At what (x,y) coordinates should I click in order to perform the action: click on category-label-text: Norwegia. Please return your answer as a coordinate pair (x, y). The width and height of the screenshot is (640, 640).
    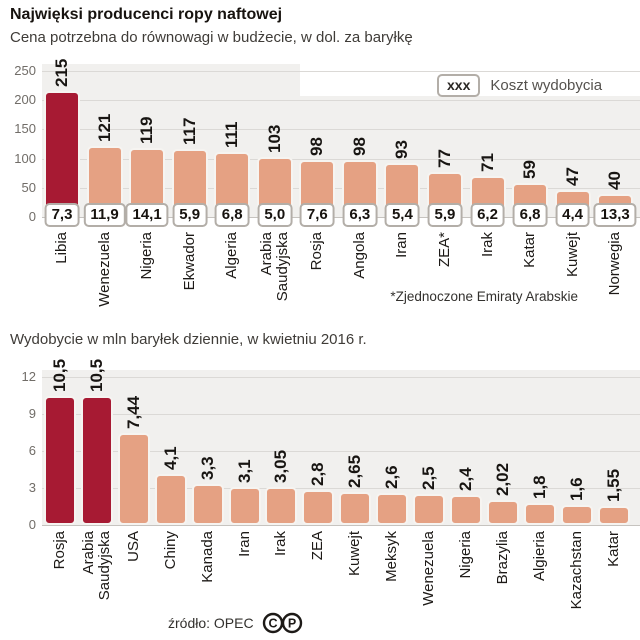
    Looking at the image, I should click on (615, 264).